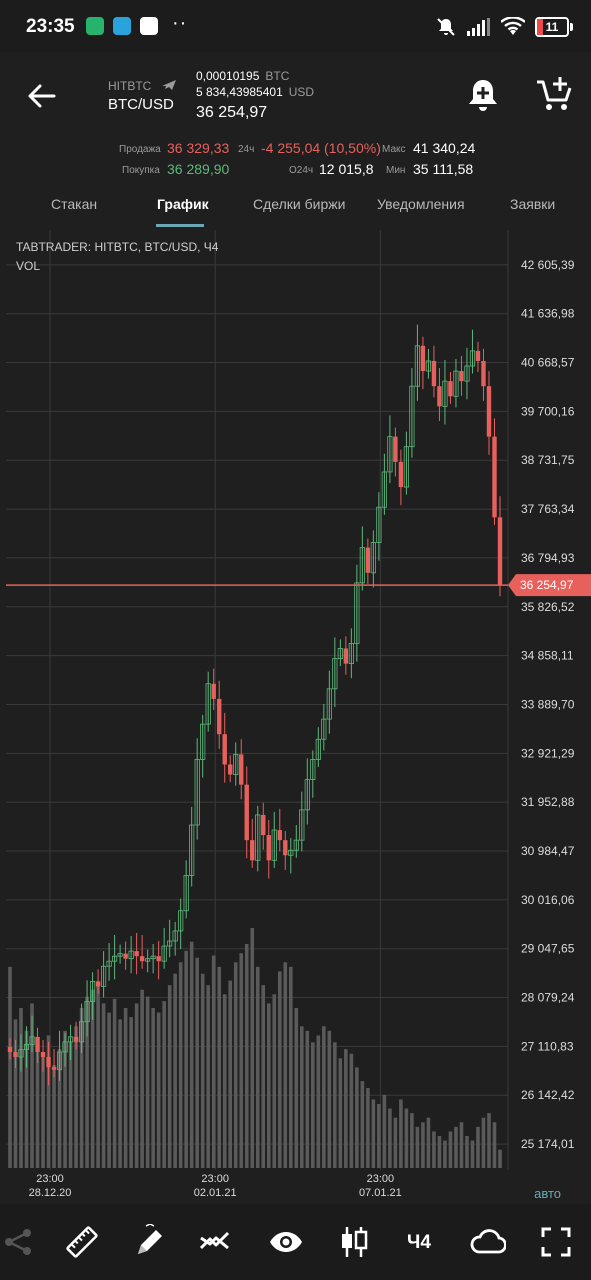 This screenshot has width=591, height=1280. I want to click on fullscreen-icon, so click(556, 1242).